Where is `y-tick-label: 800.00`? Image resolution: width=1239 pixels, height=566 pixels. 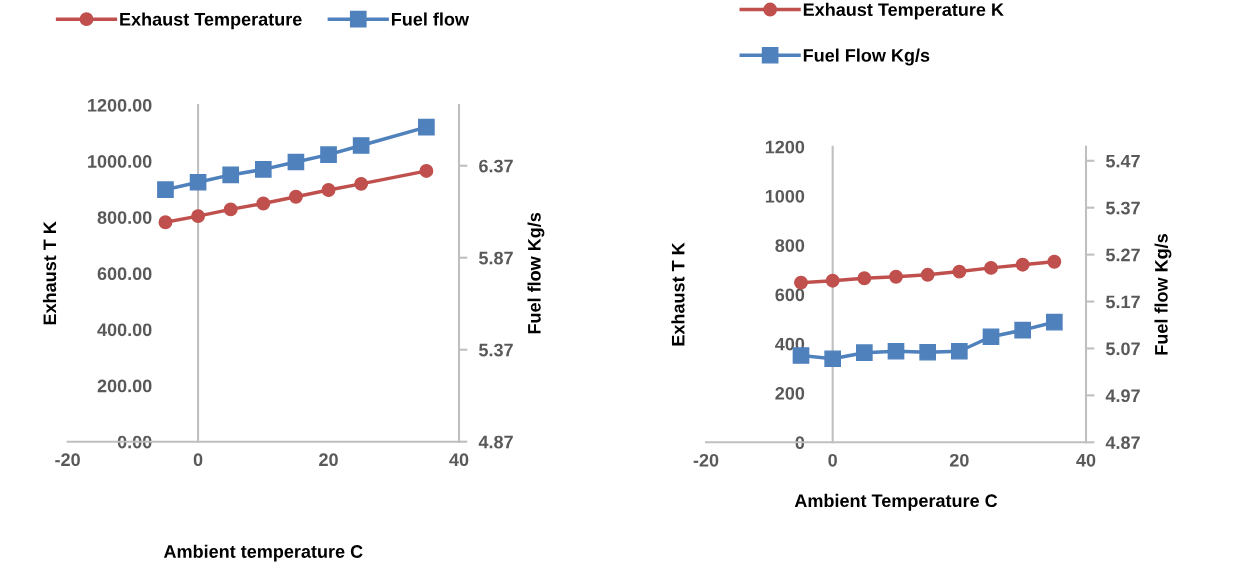 y-tick-label: 800.00 is located at coordinates (124, 217).